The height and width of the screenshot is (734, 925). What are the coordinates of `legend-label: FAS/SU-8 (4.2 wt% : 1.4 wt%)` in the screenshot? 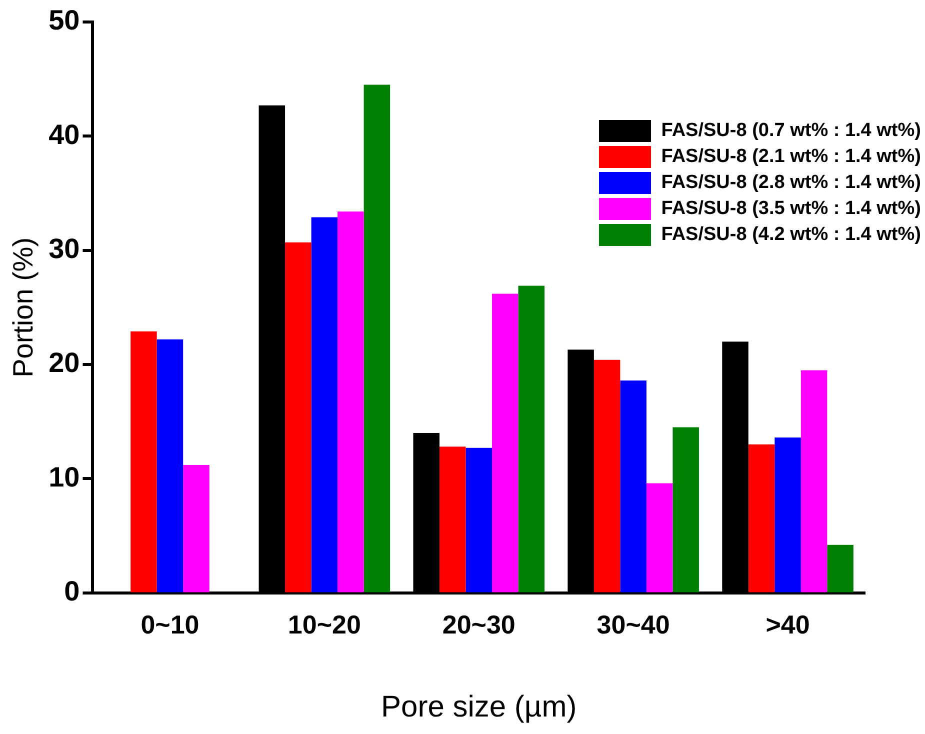 It's located at (791, 235).